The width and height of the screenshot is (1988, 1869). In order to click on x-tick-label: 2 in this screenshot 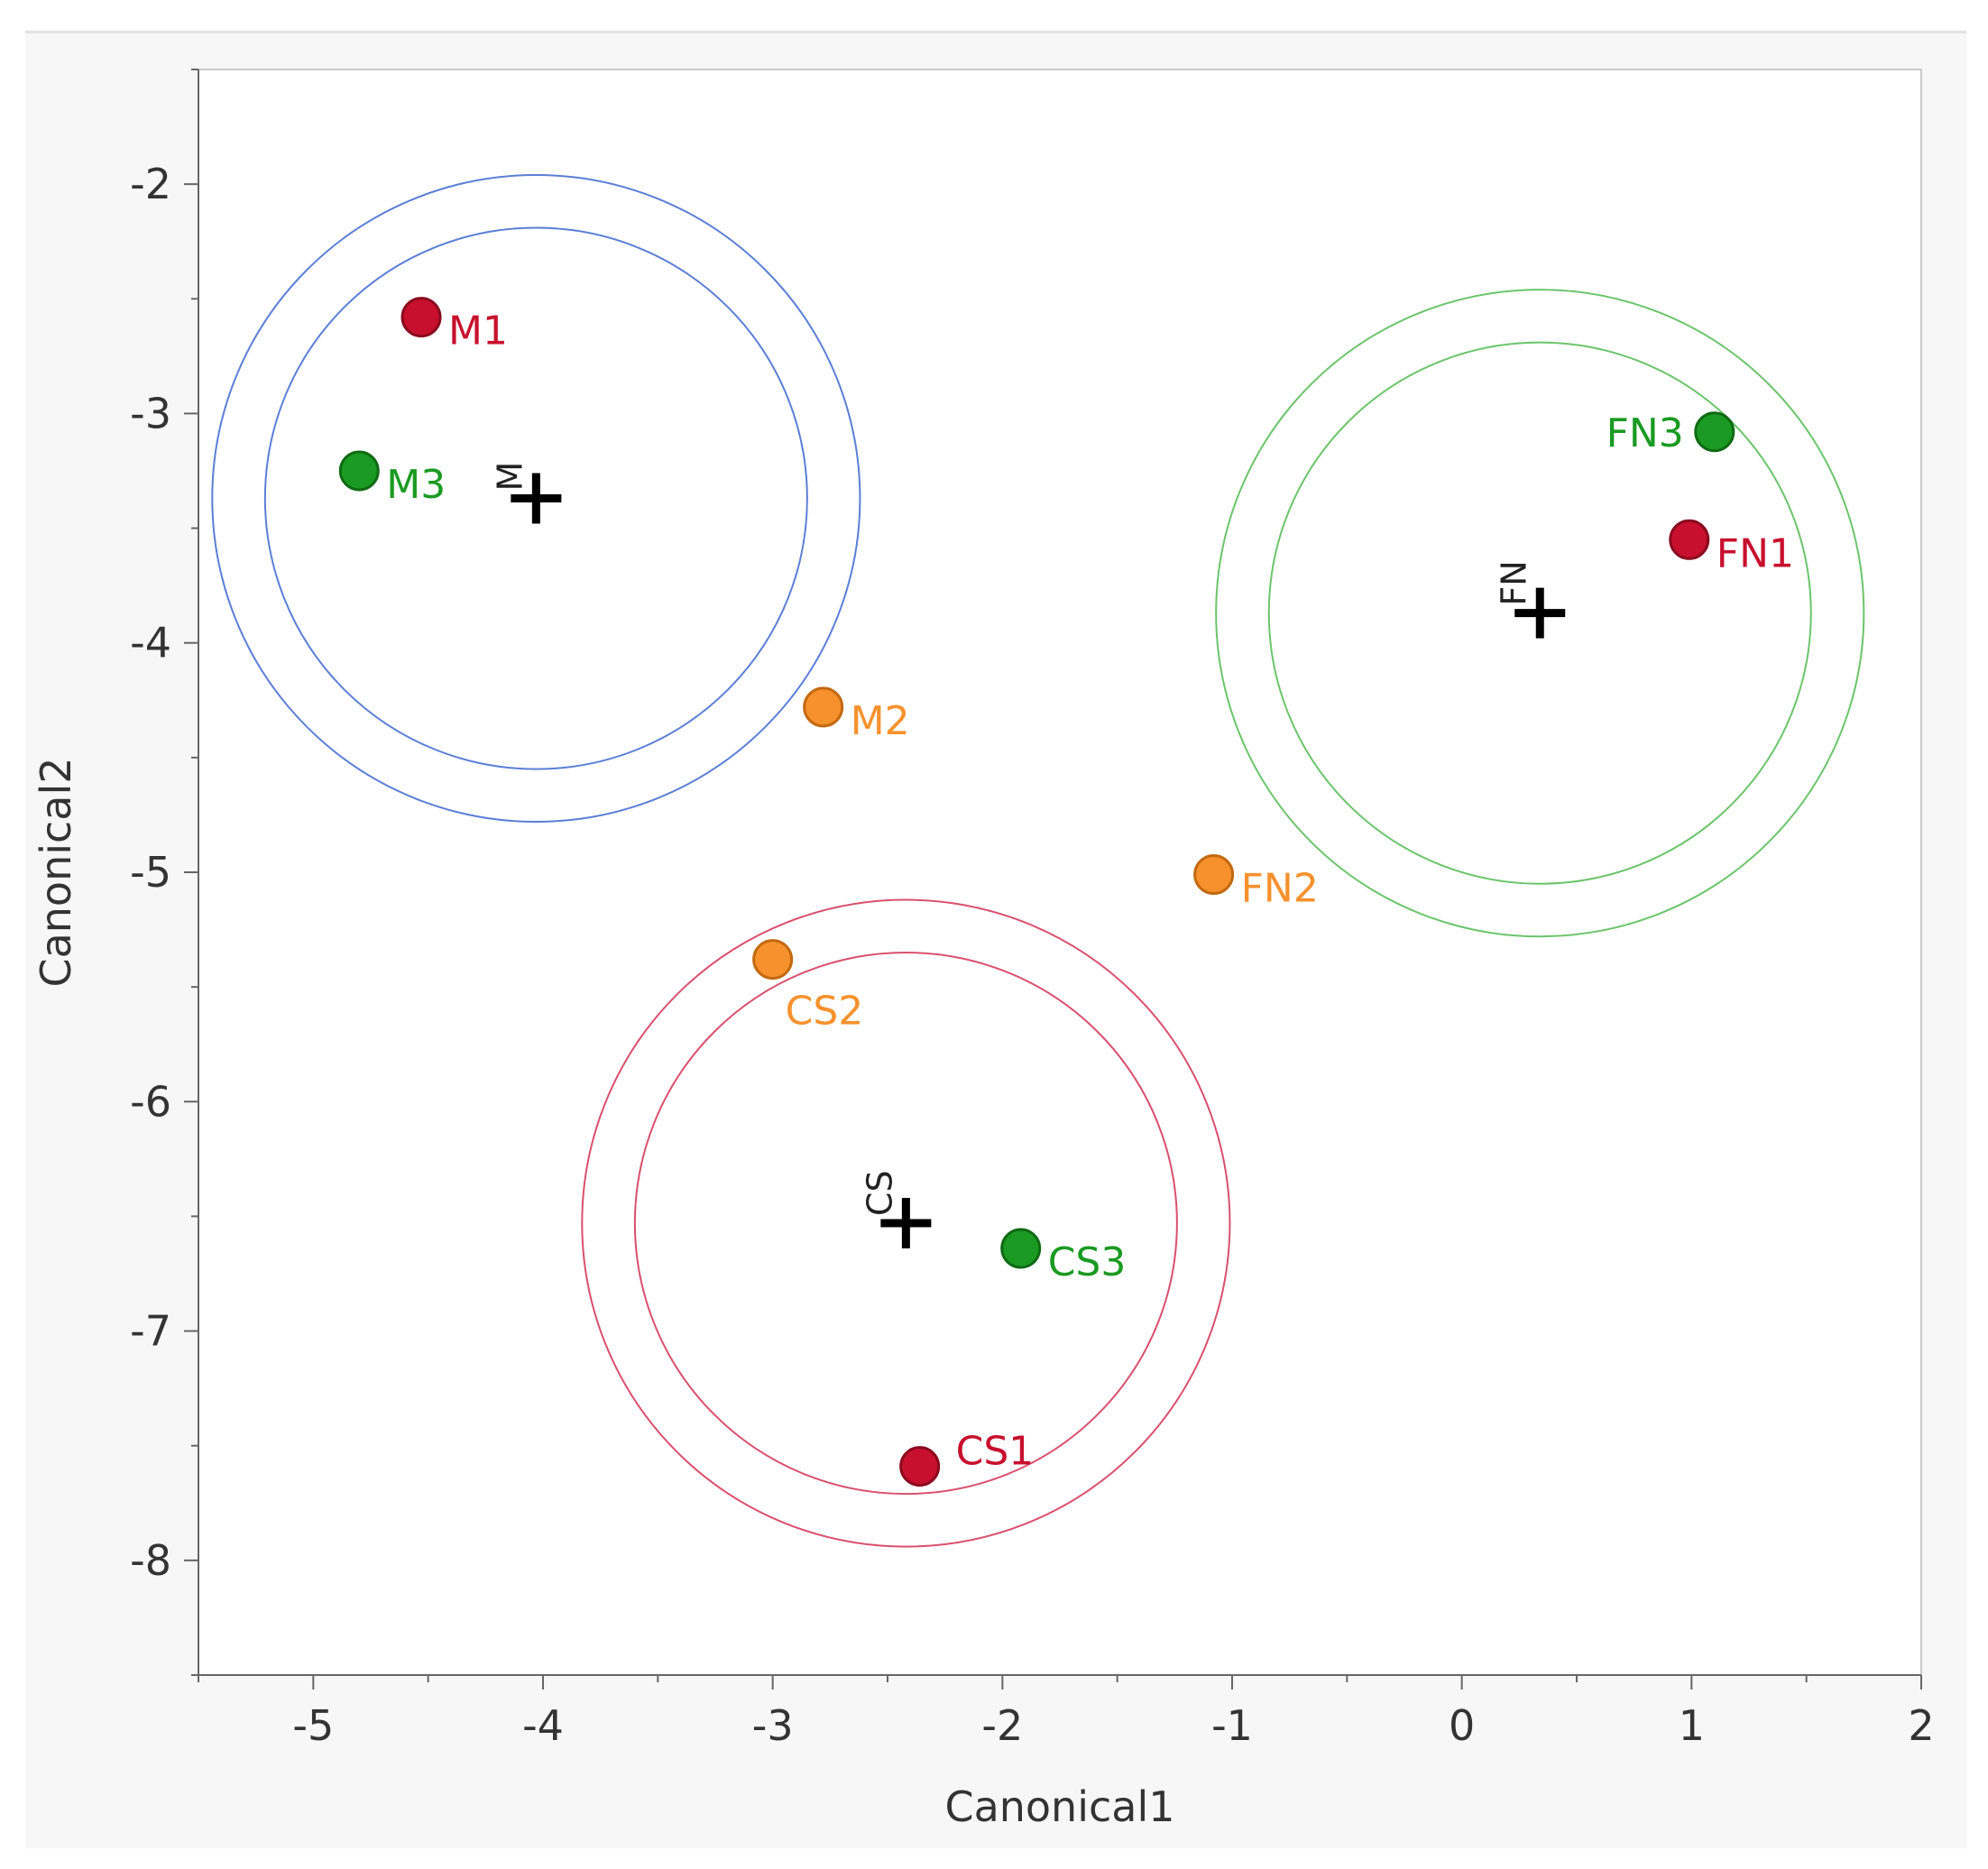, I will do `click(1921, 1725)`.